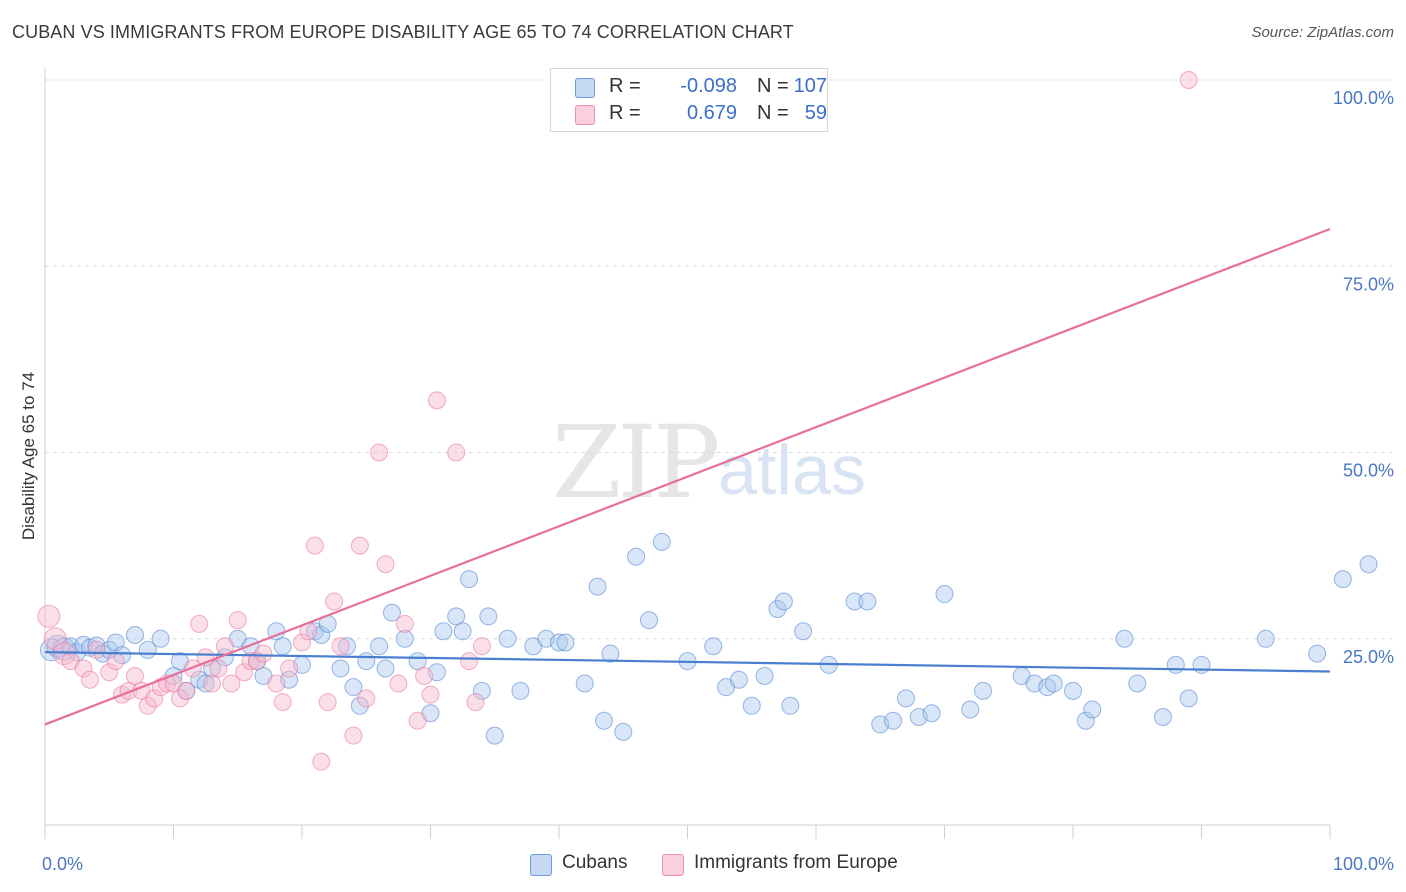 The image size is (1406, 892). What do you see at coordinates (796, 862) in the screenshot?
I see `legend-label-europe: Immigrants from Europe` at bounding box center [796, 862].